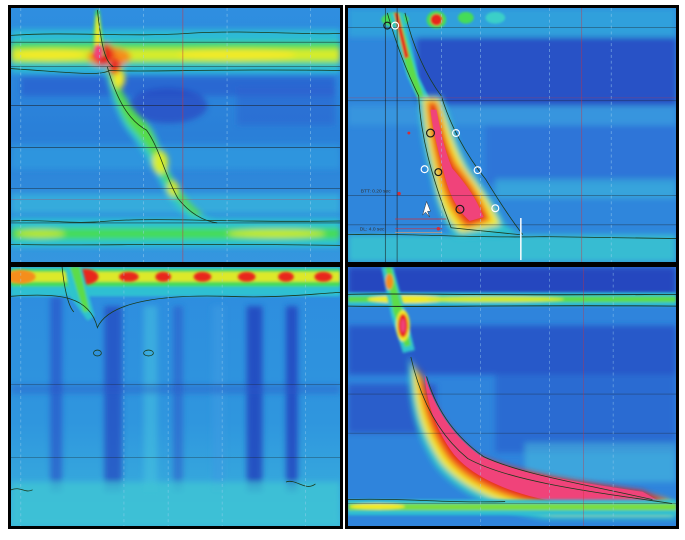 The image size is (685, 540). Describe the element at coordinates (426, 209) in the screenshot. I see `cursor-pointer-icon` at that location.